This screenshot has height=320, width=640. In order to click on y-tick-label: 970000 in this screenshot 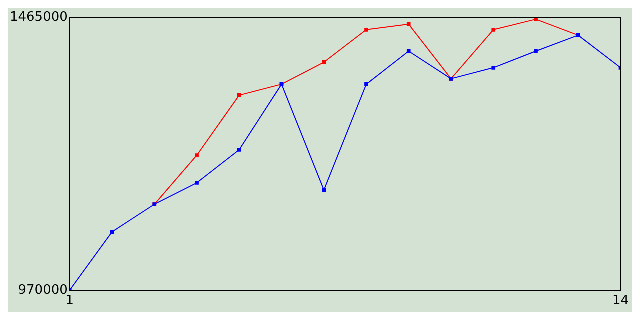, I will do `click(43, 290)`.